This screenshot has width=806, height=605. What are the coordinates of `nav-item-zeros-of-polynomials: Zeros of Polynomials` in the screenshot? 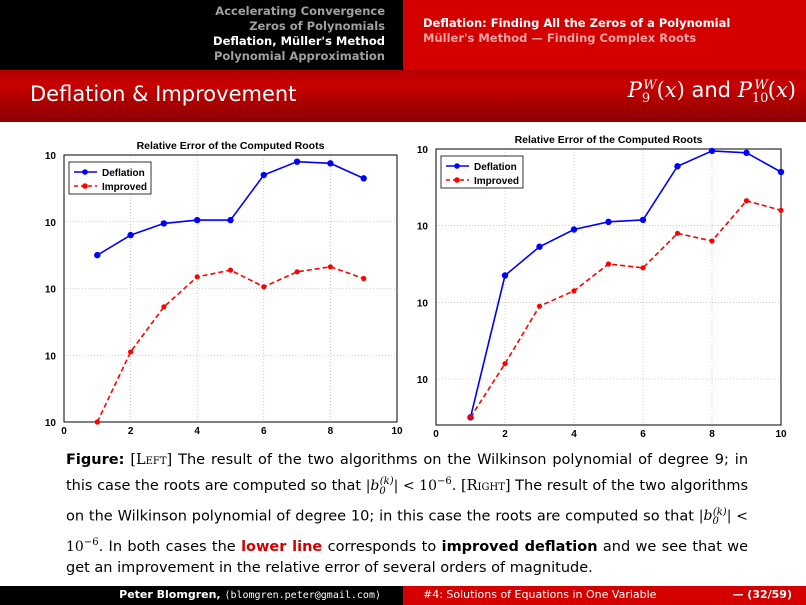 It's located at (317, 26).